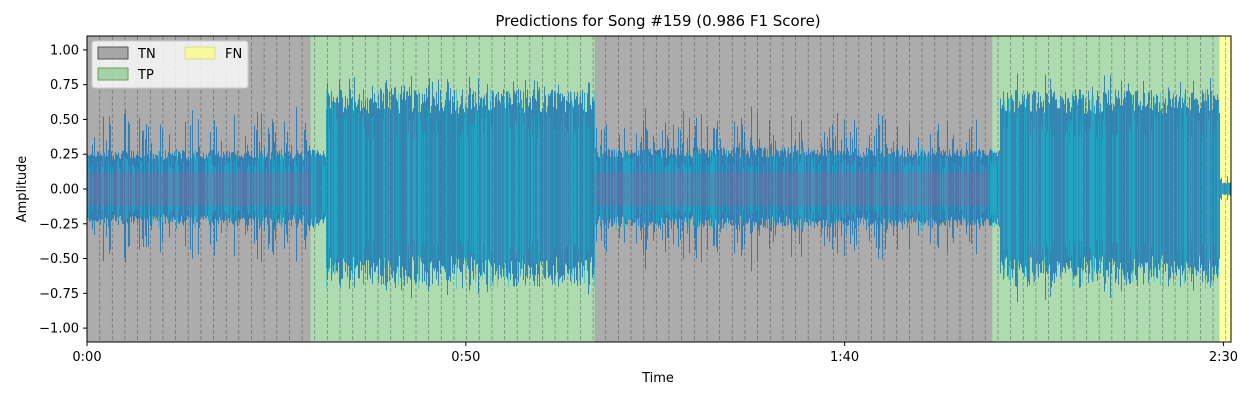 Image resolution: width=1250 pixels, height=400 pixels. I want to click on y-tick-label: −1.00, so click(59, 329).